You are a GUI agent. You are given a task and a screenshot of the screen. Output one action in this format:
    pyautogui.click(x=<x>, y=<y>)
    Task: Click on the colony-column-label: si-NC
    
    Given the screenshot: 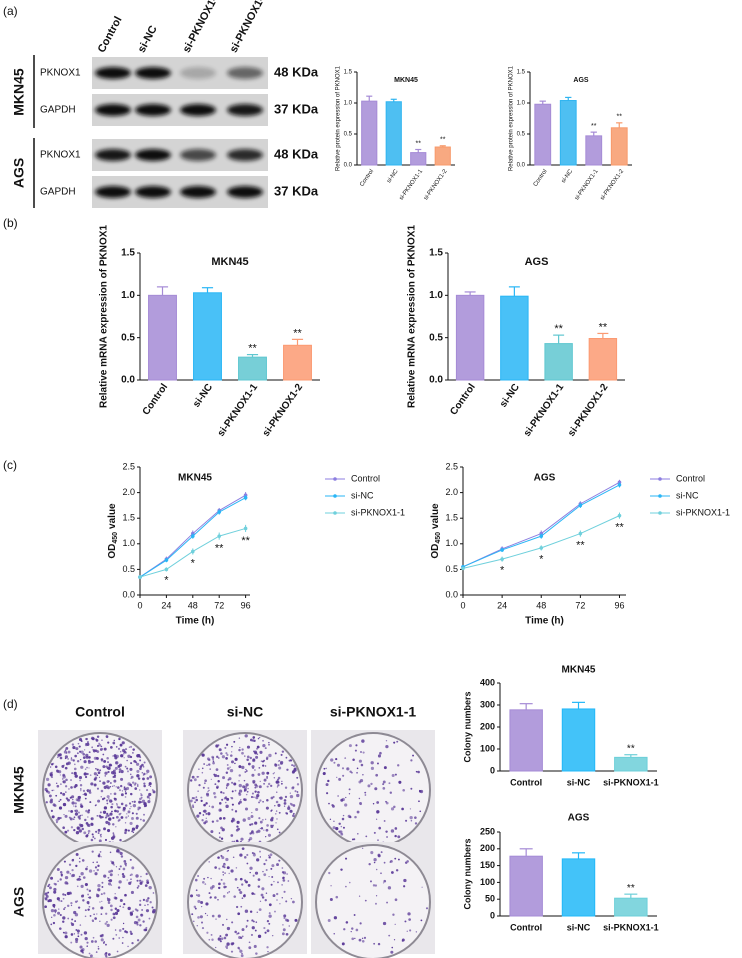 What is the action you would take?
    pyautogui.click(x=245, y=712)
    